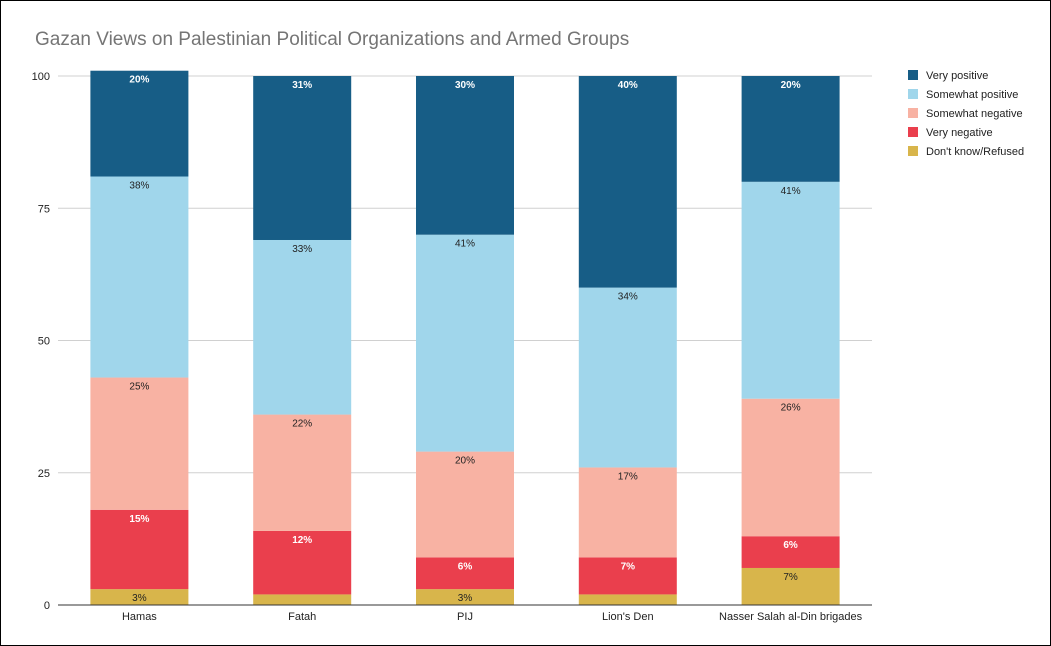 Image resolution: width=1051 pixels, height=646 pixels. I want to click on x-category-label: Lion's Den, so click(628, 617).